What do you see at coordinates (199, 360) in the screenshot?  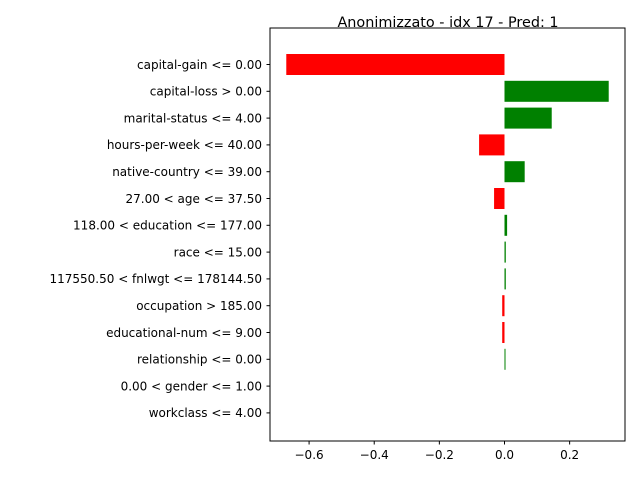 I see `y-tick-label-12: relationship <= 0.00` at bounding box center [199, 360].